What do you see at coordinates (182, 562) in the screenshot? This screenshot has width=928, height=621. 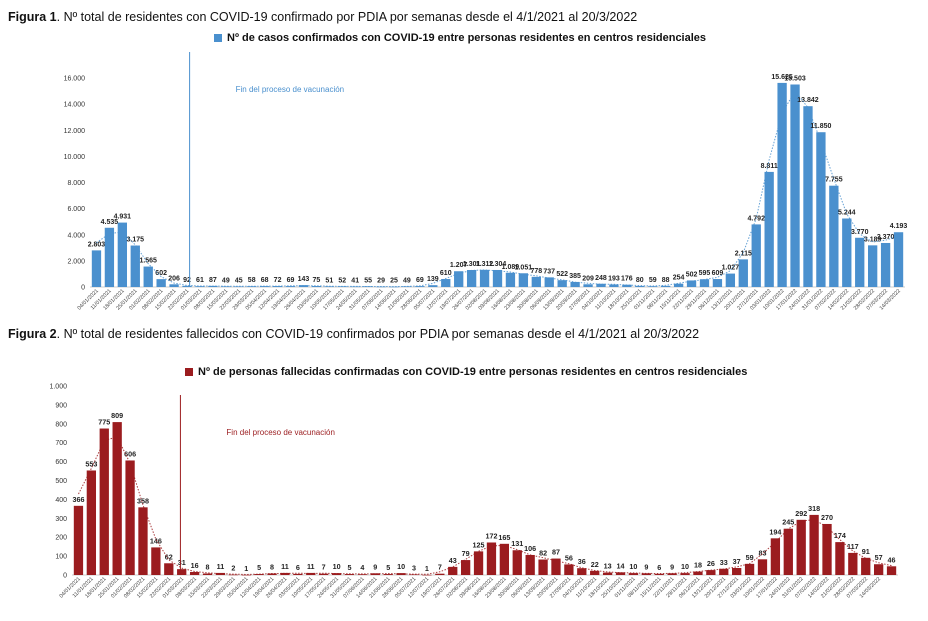 I see `data-label: 31` at bounding box center [182, 562].